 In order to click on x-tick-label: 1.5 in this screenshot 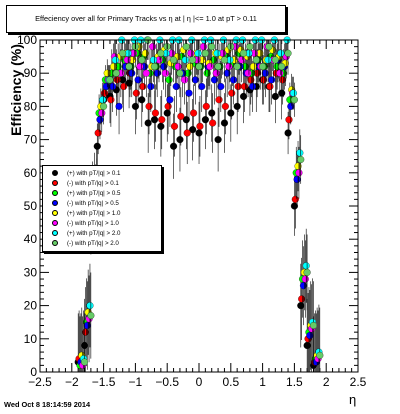, I will do `click(294, 382)`.